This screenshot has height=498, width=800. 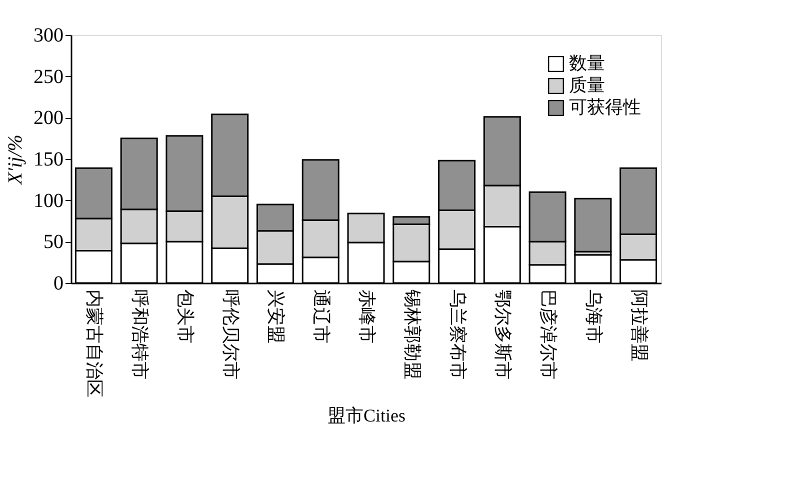 I want to click on x-tick-label: 鄂尔多斯市, so click(x=503, y=335).